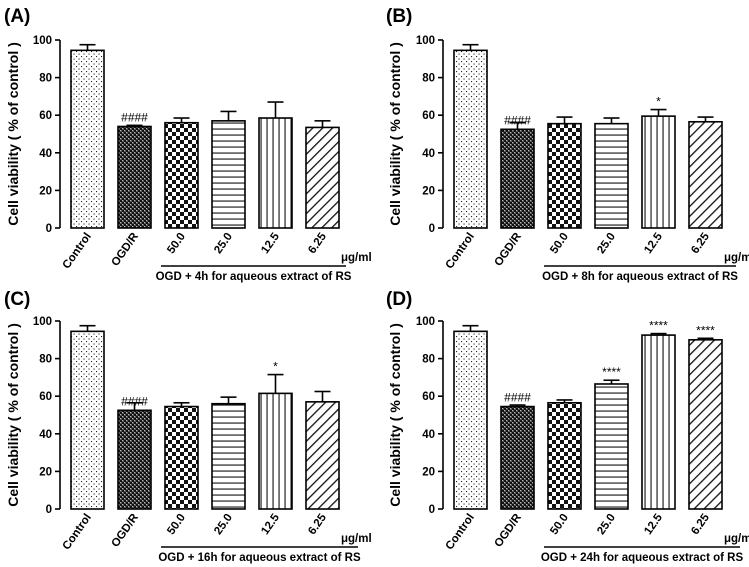 This screenshot has width=749, height=567. What do you see at coordinates (642, 558) in the screenshot?
I see `group-label: OGD + 24h for aqueous extract of RS` at bounding box center [642, 558].